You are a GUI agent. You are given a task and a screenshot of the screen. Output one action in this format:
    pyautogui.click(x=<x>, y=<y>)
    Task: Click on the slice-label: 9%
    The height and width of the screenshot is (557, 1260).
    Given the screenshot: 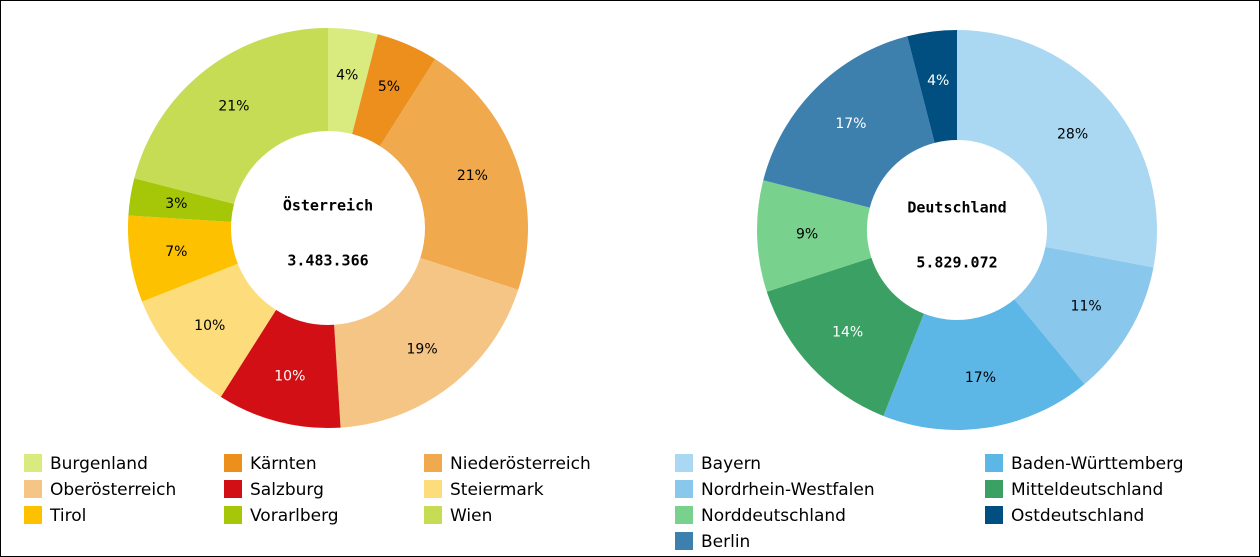 What is the action you would take?
    pyautogui.click(x=807, y=235)
    